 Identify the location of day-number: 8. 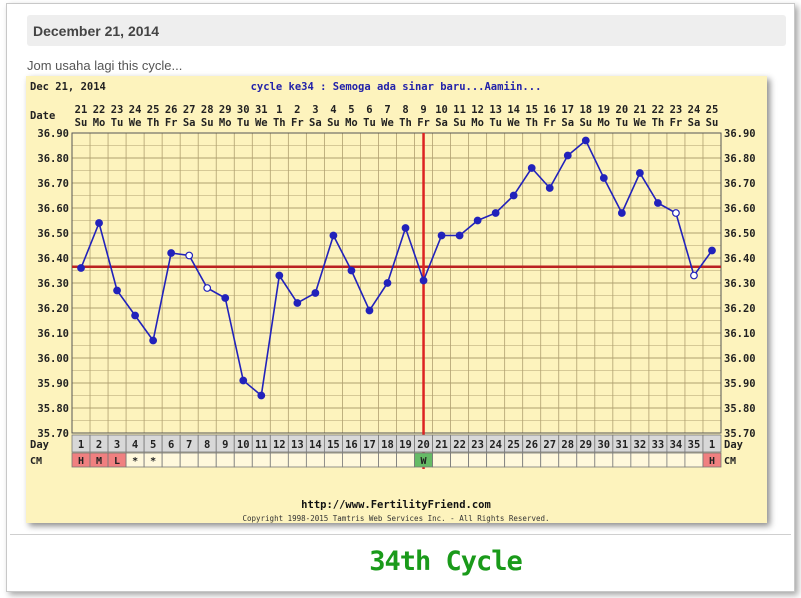
(207, 445).